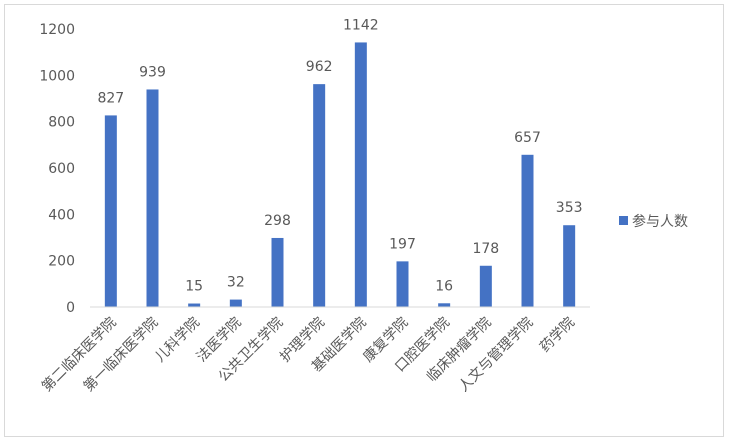  I want to click on y-tick-label: 1200, so click(57, 30).